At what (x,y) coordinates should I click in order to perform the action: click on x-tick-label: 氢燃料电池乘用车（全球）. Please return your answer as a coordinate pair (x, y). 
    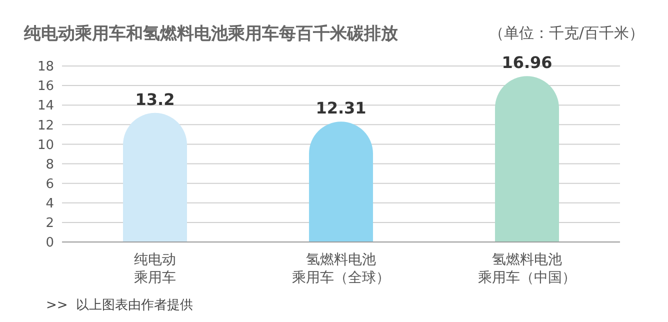
    Looking at the image, I should click on (341, 269).